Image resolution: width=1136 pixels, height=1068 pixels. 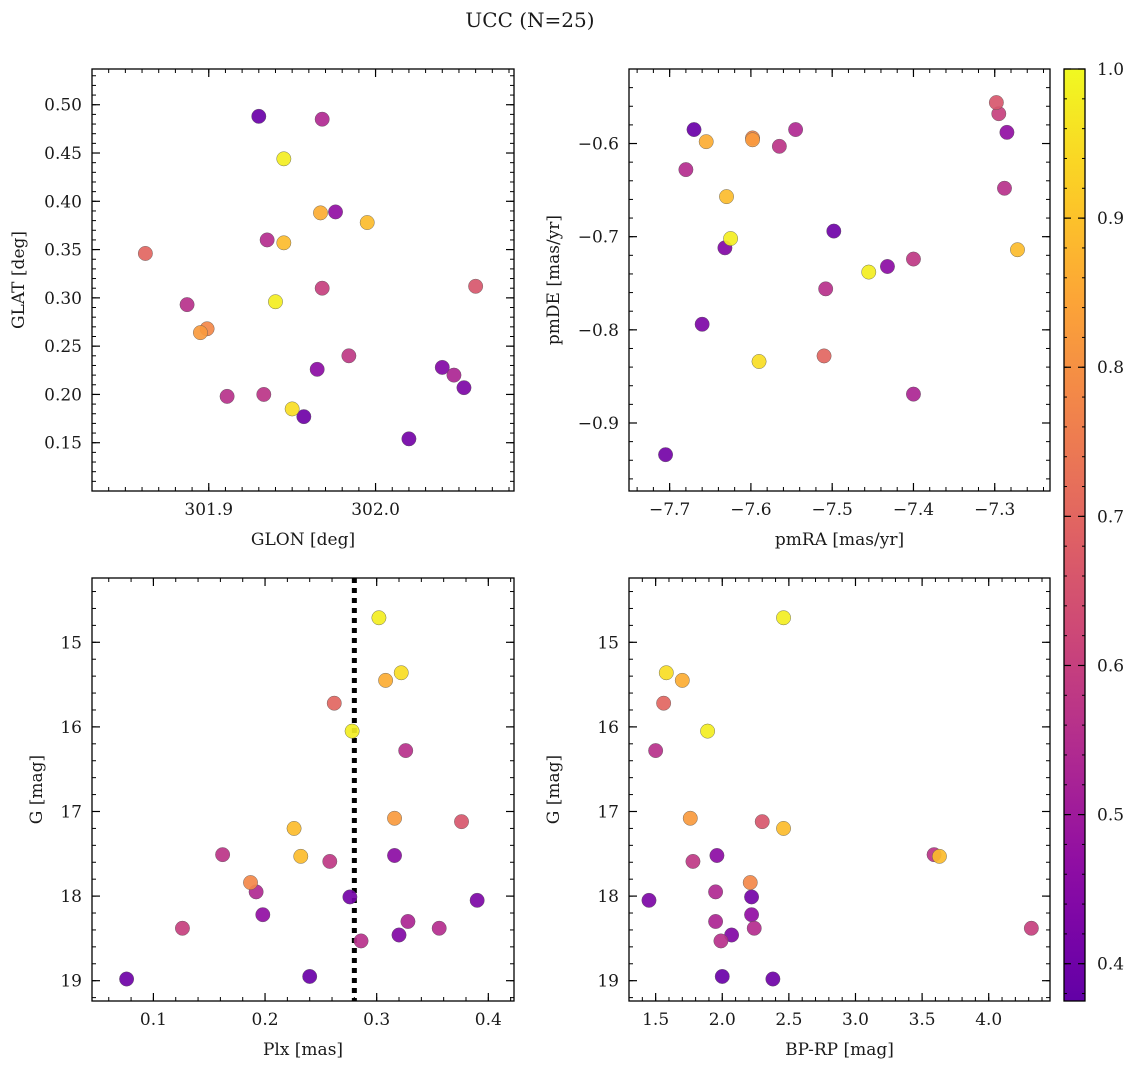 What do you see at coordinates (71, 812) in the screenshot?
I see `y-tick-label-17: 17` at bounding box center [71, 812].